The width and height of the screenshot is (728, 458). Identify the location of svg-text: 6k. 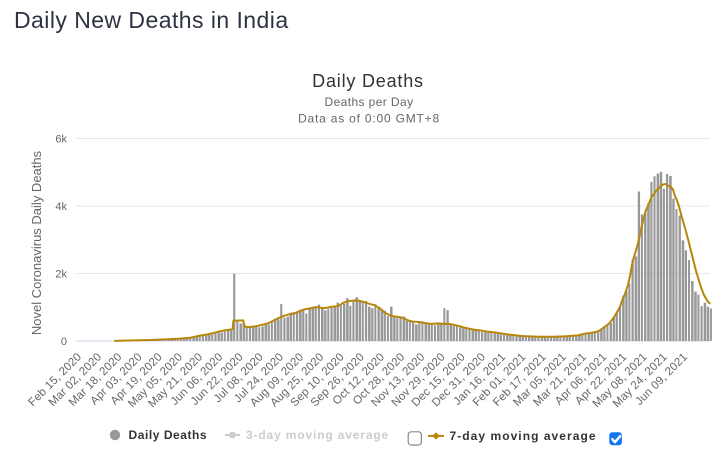
(61, 140).